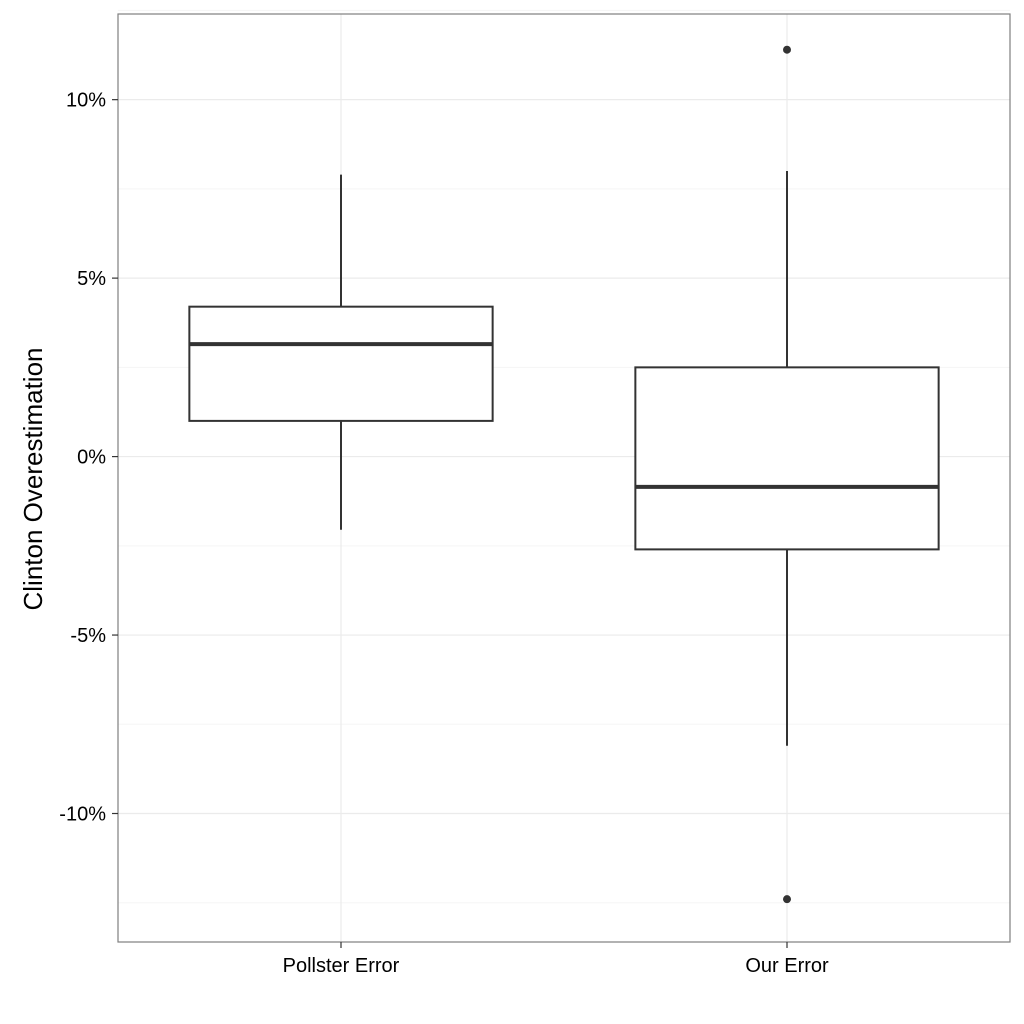 This screenshot has width=1024, height=1024. I want to click on y-tick-label: 10%, so click(86, 101).